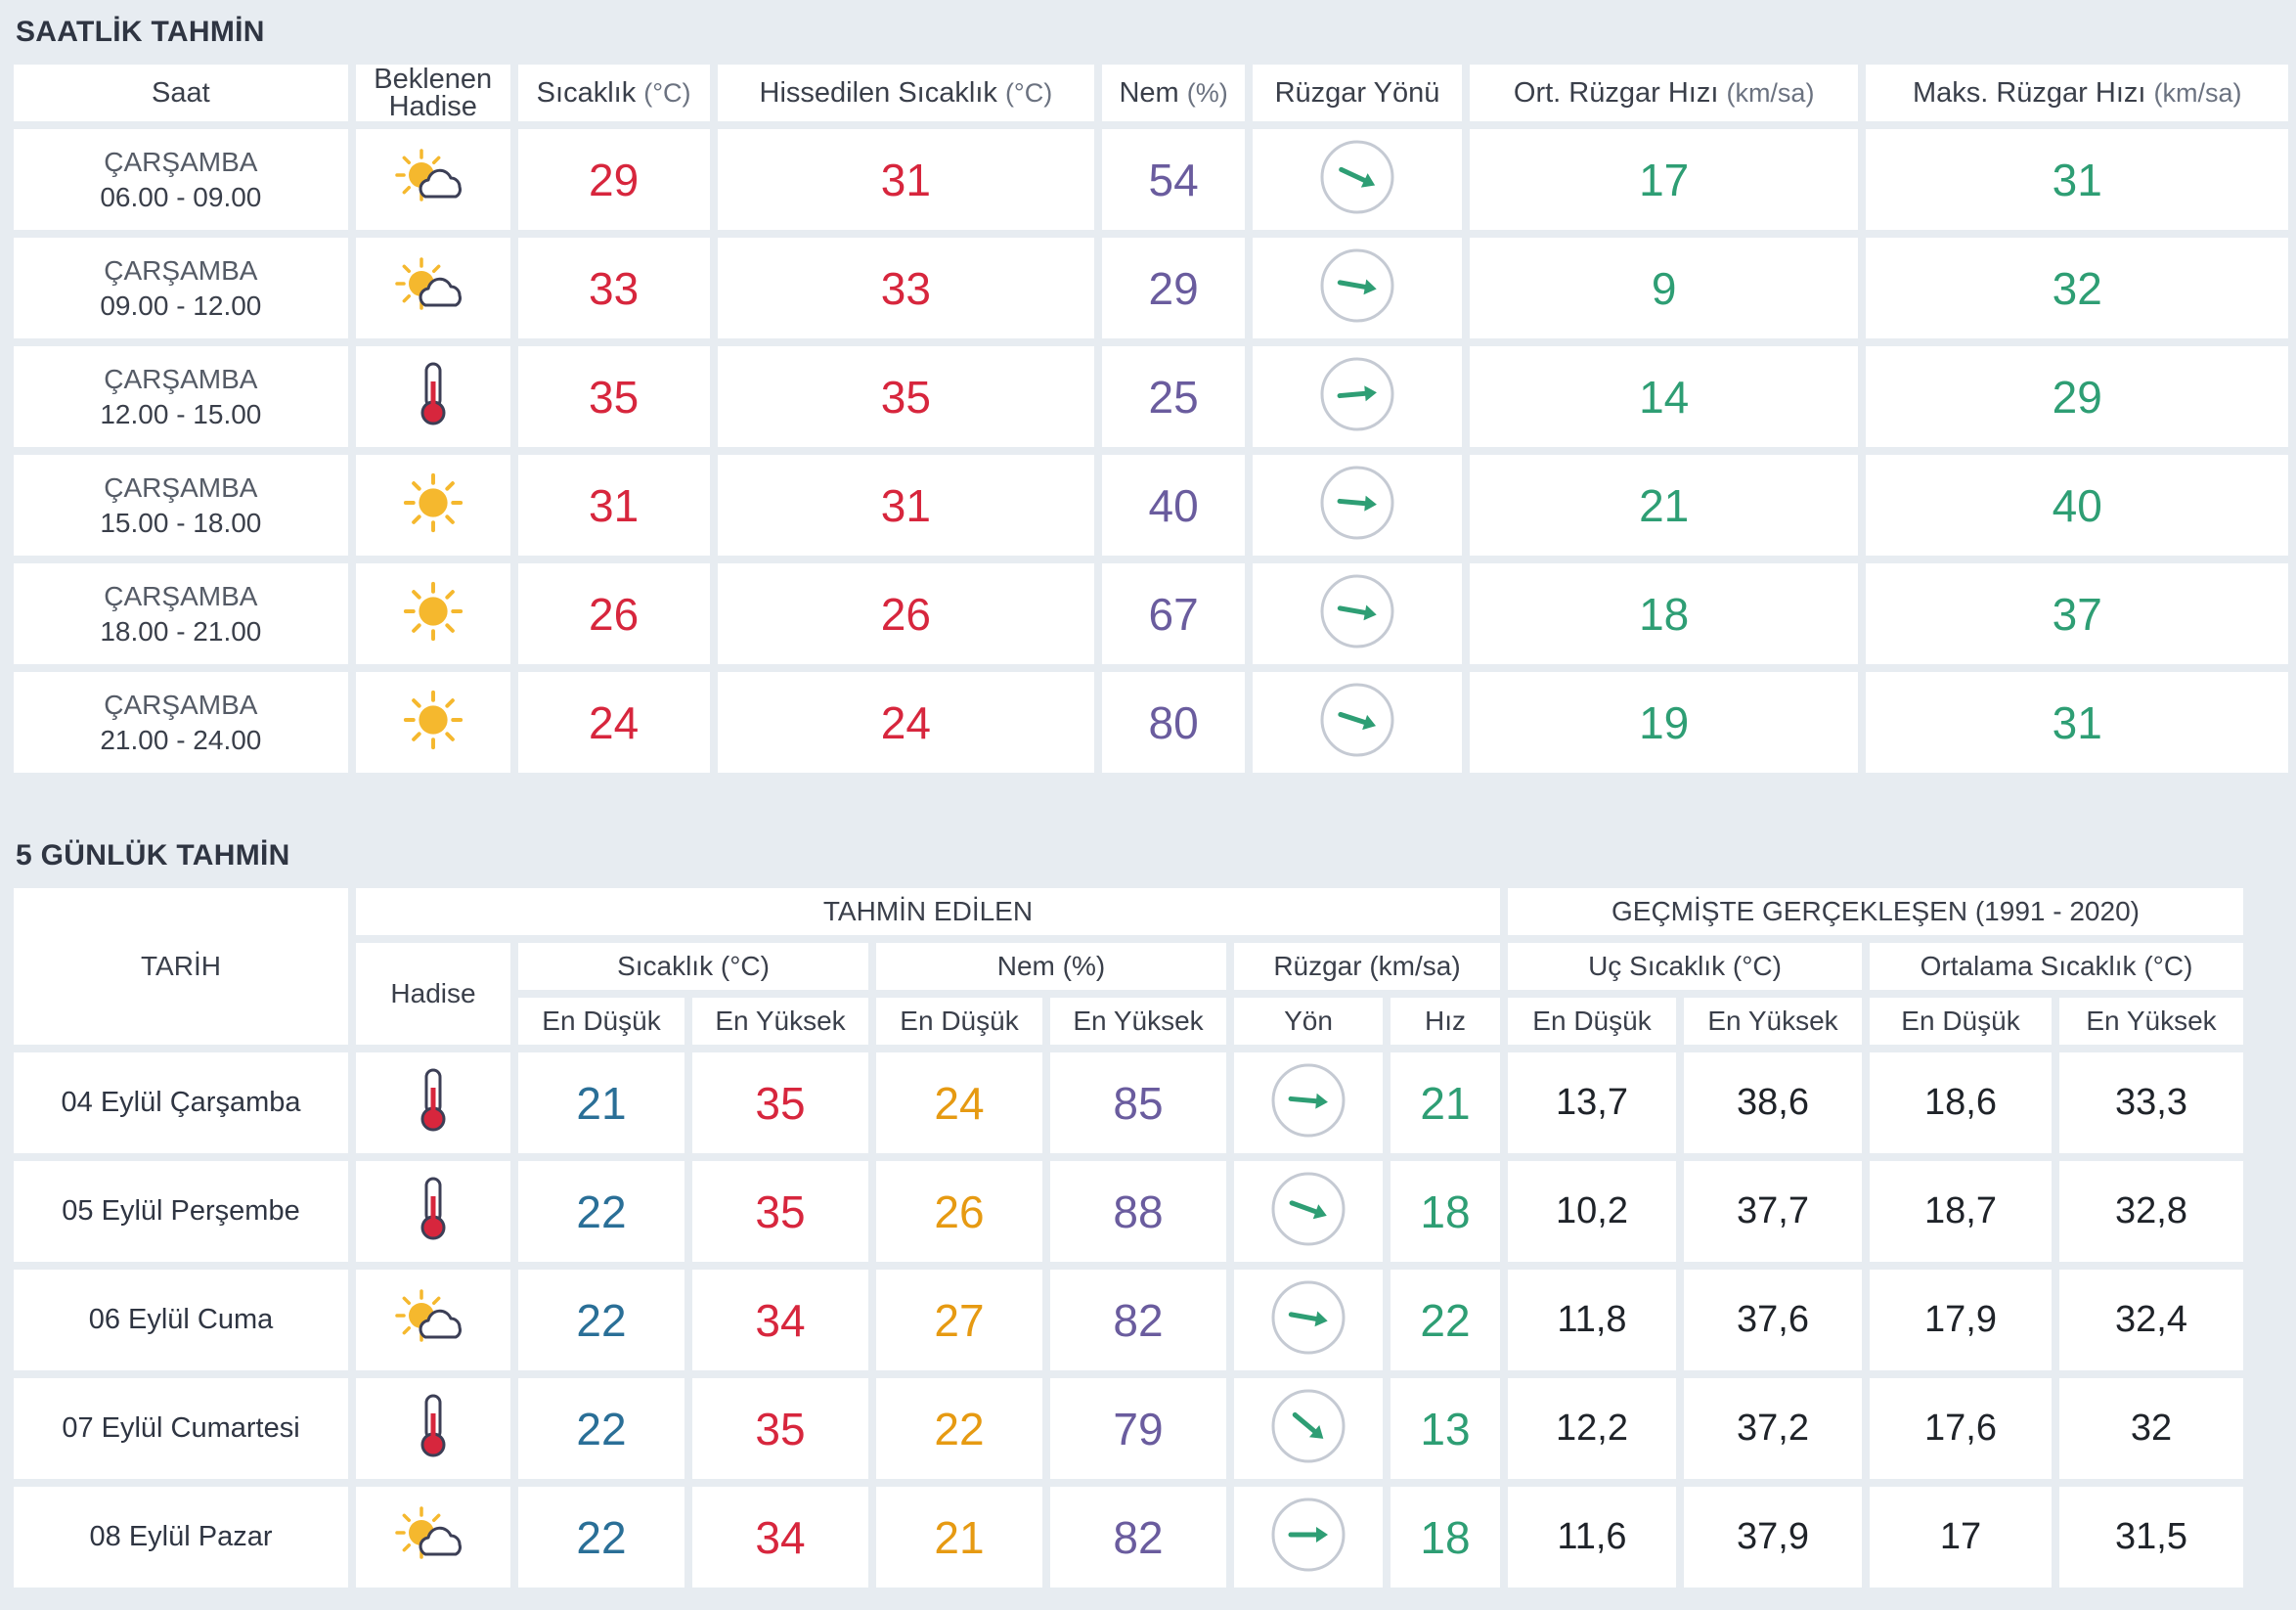  What do you see at coordinates (878, 93) in the screenshot?
I see `header-feels-label: Hissedilen Sıcaklık` at bounding box center [878, 93].